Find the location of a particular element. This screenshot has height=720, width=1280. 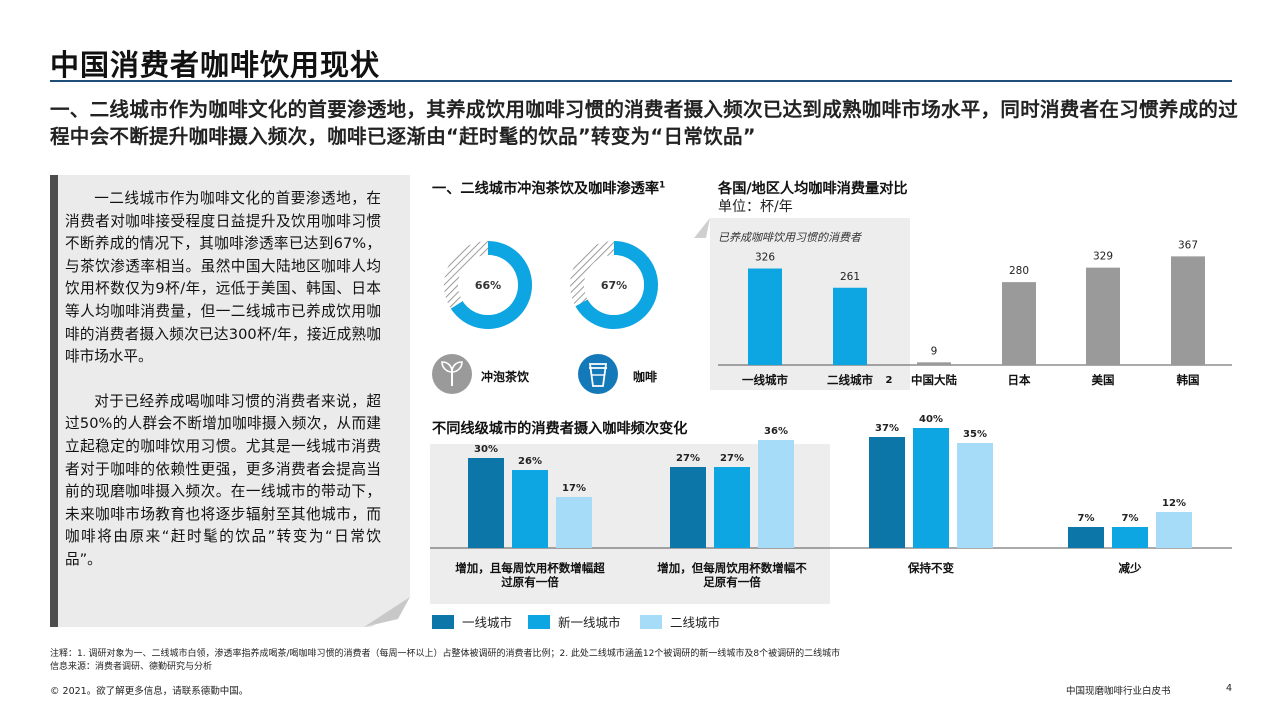

habit-consumer-label: 已养成咖啡饮用习惯的消费者 is located at coordinates (790, 237).